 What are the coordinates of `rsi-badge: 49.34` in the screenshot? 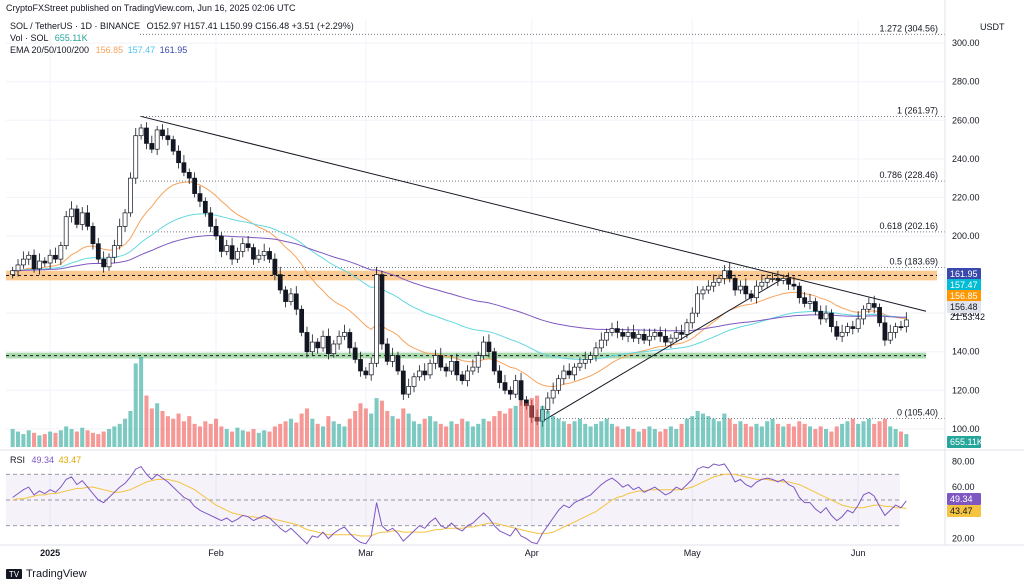 It's located at (961, 499).